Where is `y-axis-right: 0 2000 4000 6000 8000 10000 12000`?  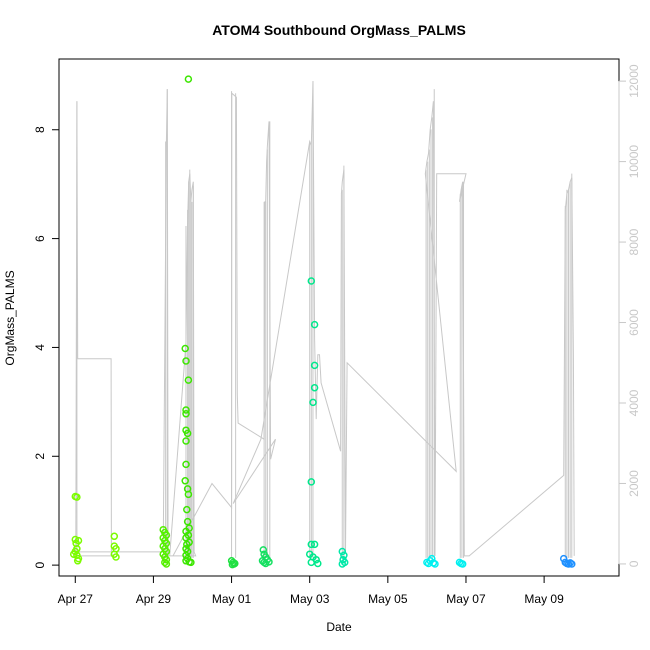
y-axis-right: 0 2000 4000 6000 8000 10000 12000 is located at coordinates (629, 315).